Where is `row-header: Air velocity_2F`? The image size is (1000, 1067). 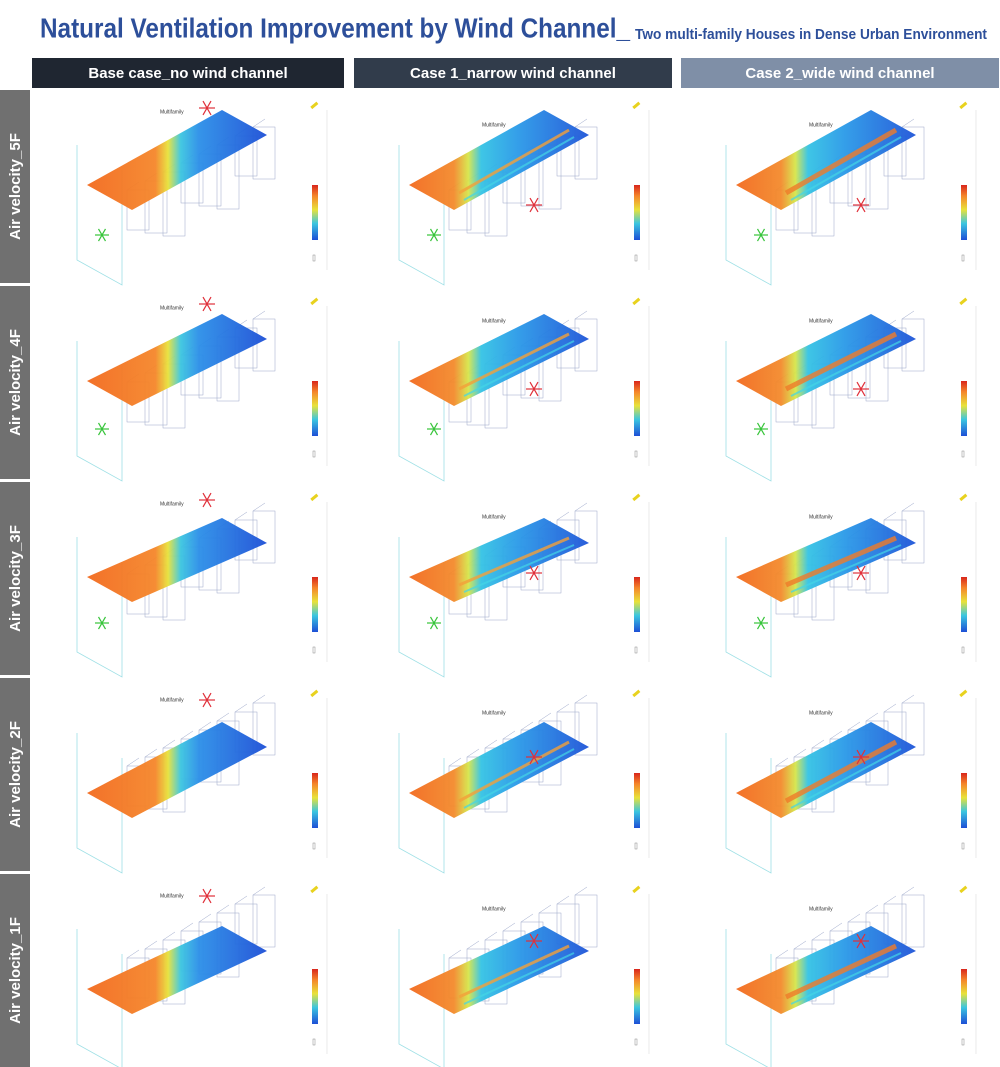
row-header: Air velocity_2F is located at coordinates (15, 774).